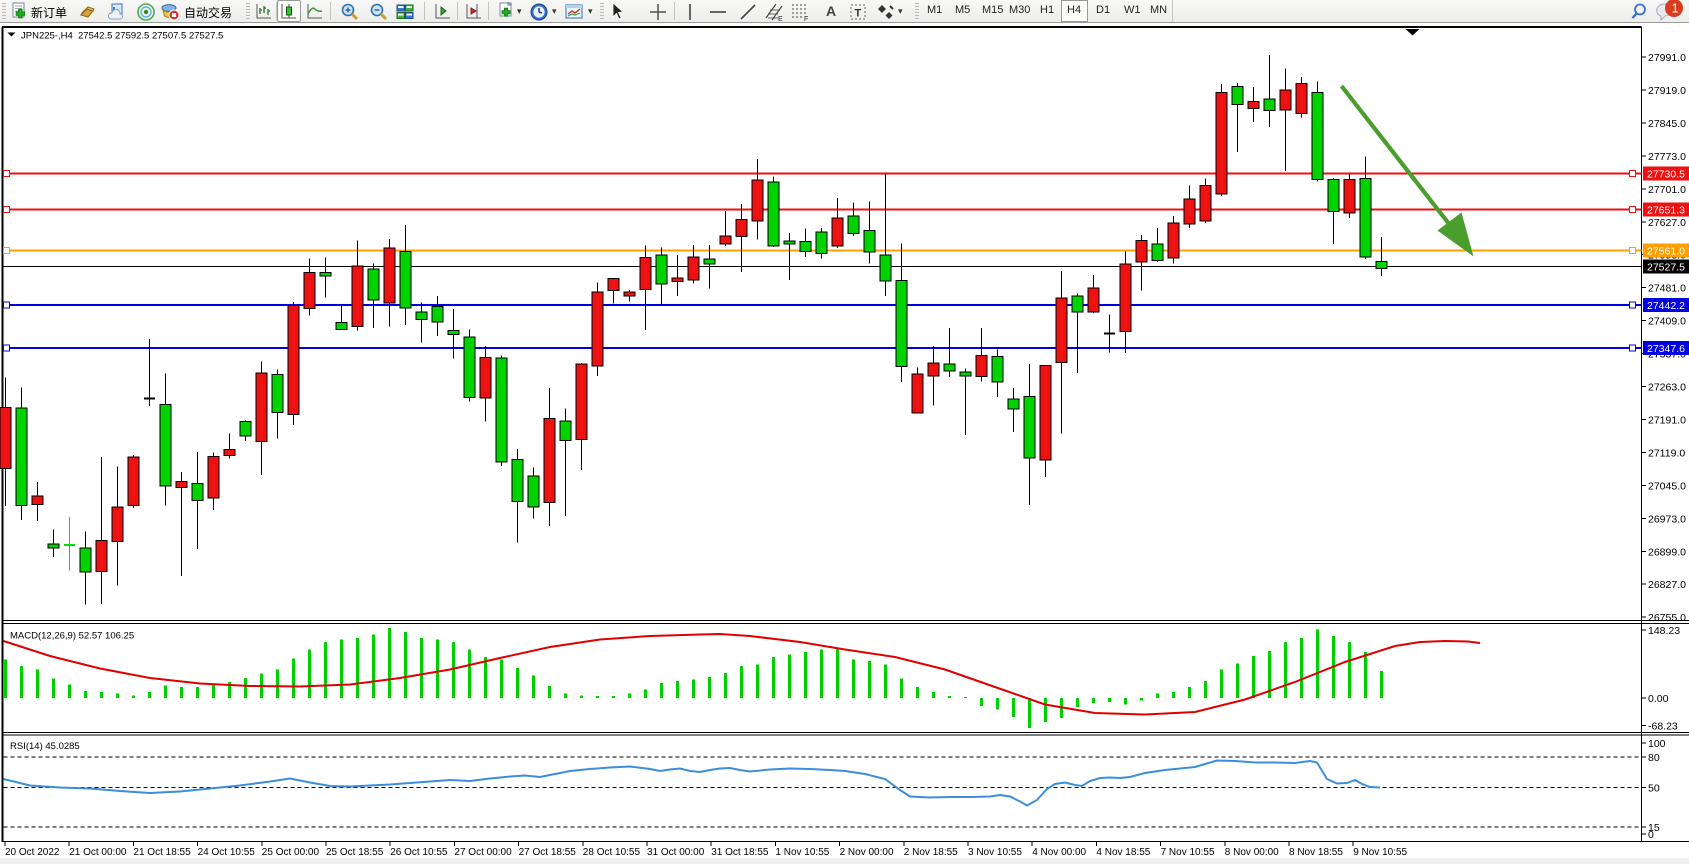  What do you see at coordinates (45, 746) in the screenshot?
I see `svg-text: RSI(14) 45.0285` at bounding box center [45, 746].